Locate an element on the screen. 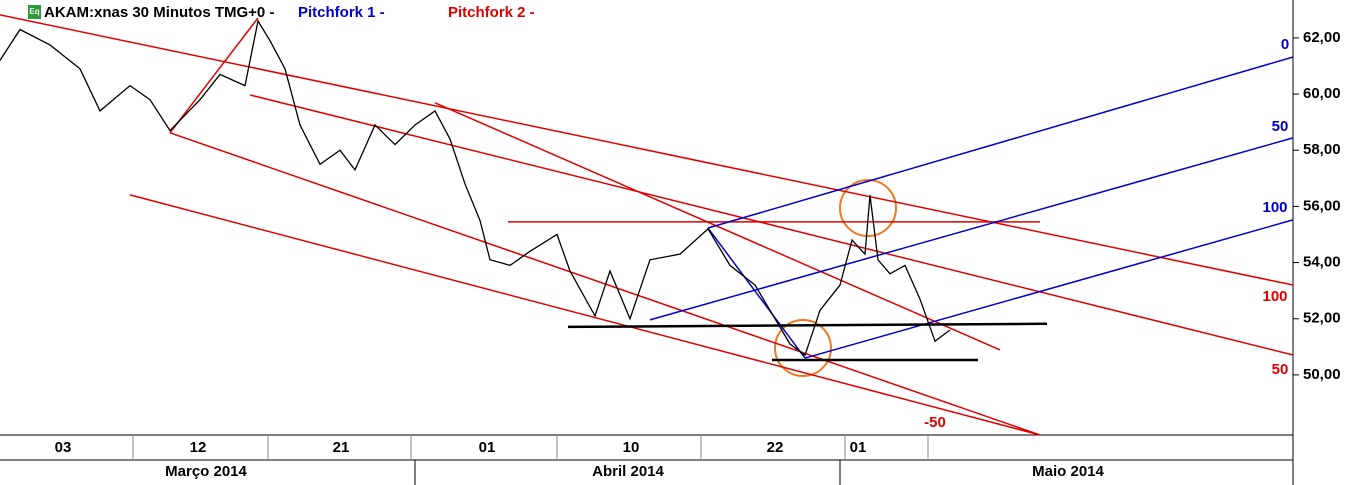 Image resolution: width=1364 pixels, height=485 pixels. x-tick-label: 21 is located at coordinates (341, 447).